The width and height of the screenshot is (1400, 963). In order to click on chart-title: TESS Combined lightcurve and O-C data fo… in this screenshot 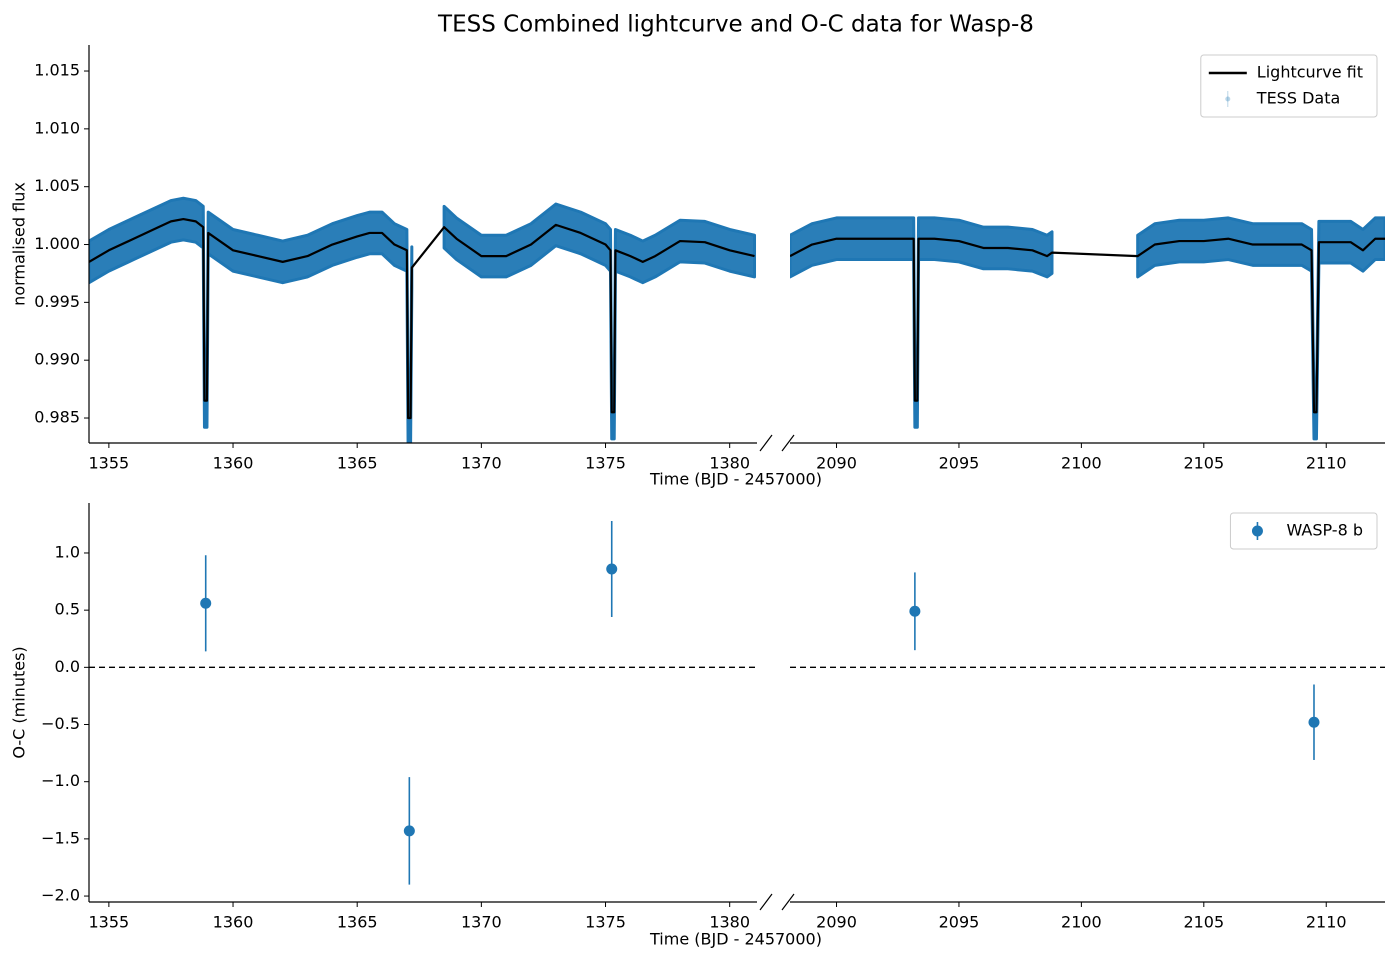, I will do `click(735, 25)`.